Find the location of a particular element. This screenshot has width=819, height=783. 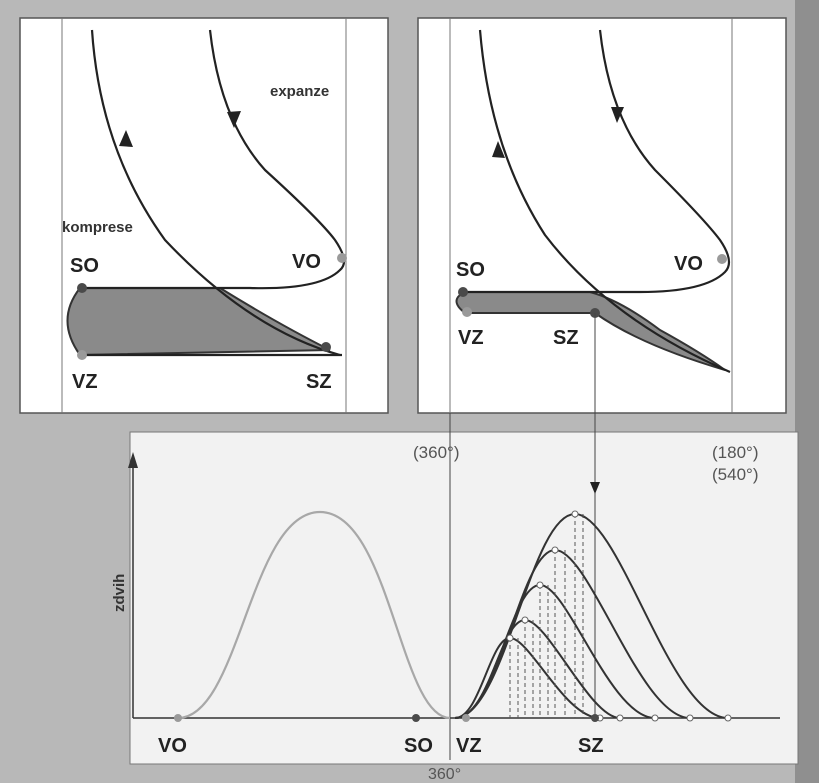

angle-label-180: (180°) is located at coordinates (735, 452).